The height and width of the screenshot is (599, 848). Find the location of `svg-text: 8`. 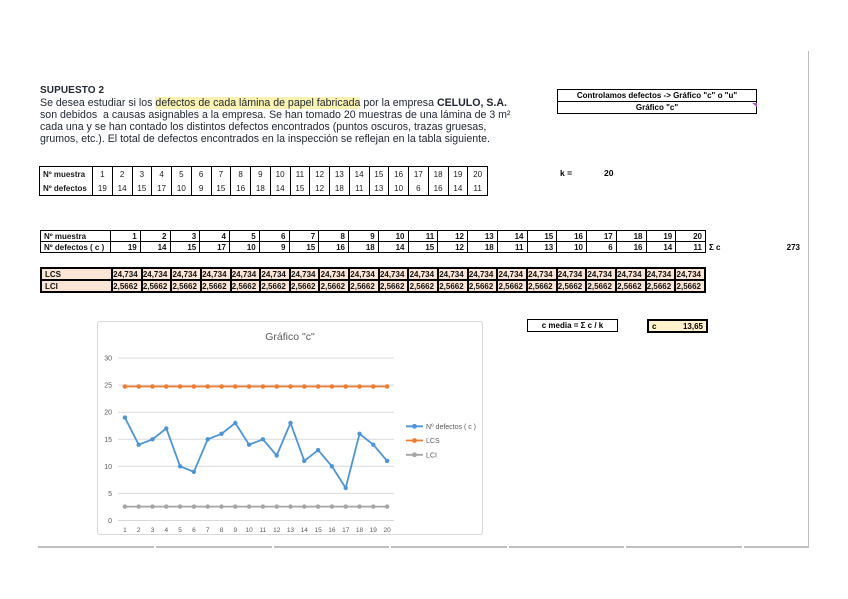

svg-text: 8 is located at coordinates (222, 530).